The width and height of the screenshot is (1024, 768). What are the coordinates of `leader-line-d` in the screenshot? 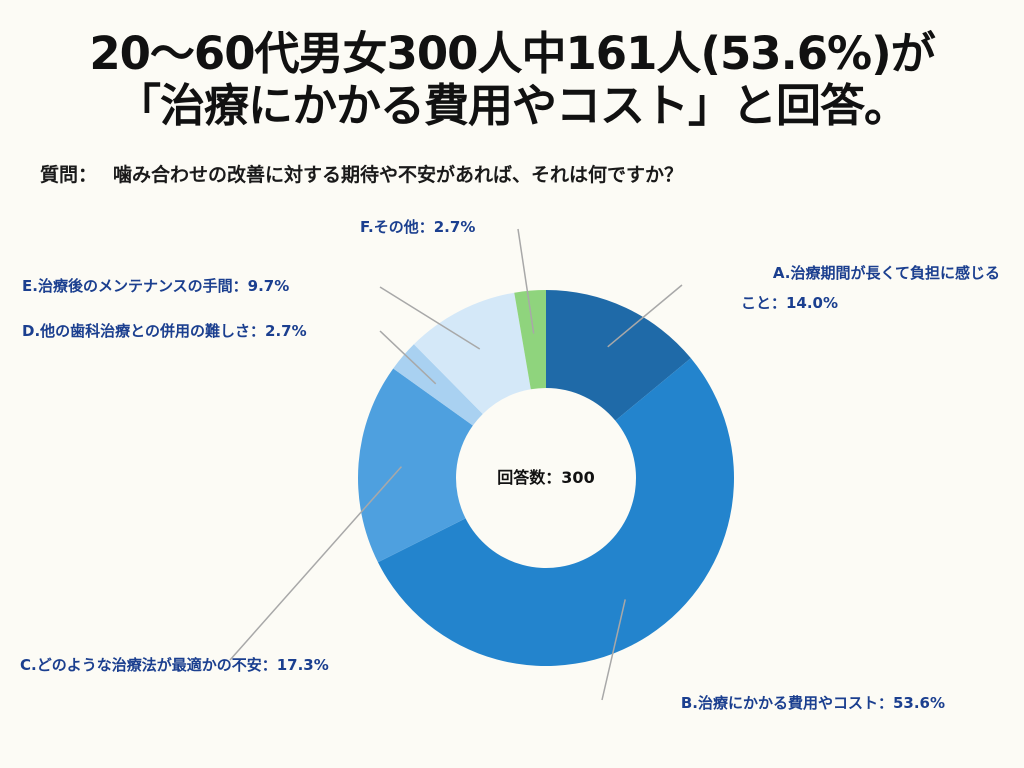 It's located at (408, 357).